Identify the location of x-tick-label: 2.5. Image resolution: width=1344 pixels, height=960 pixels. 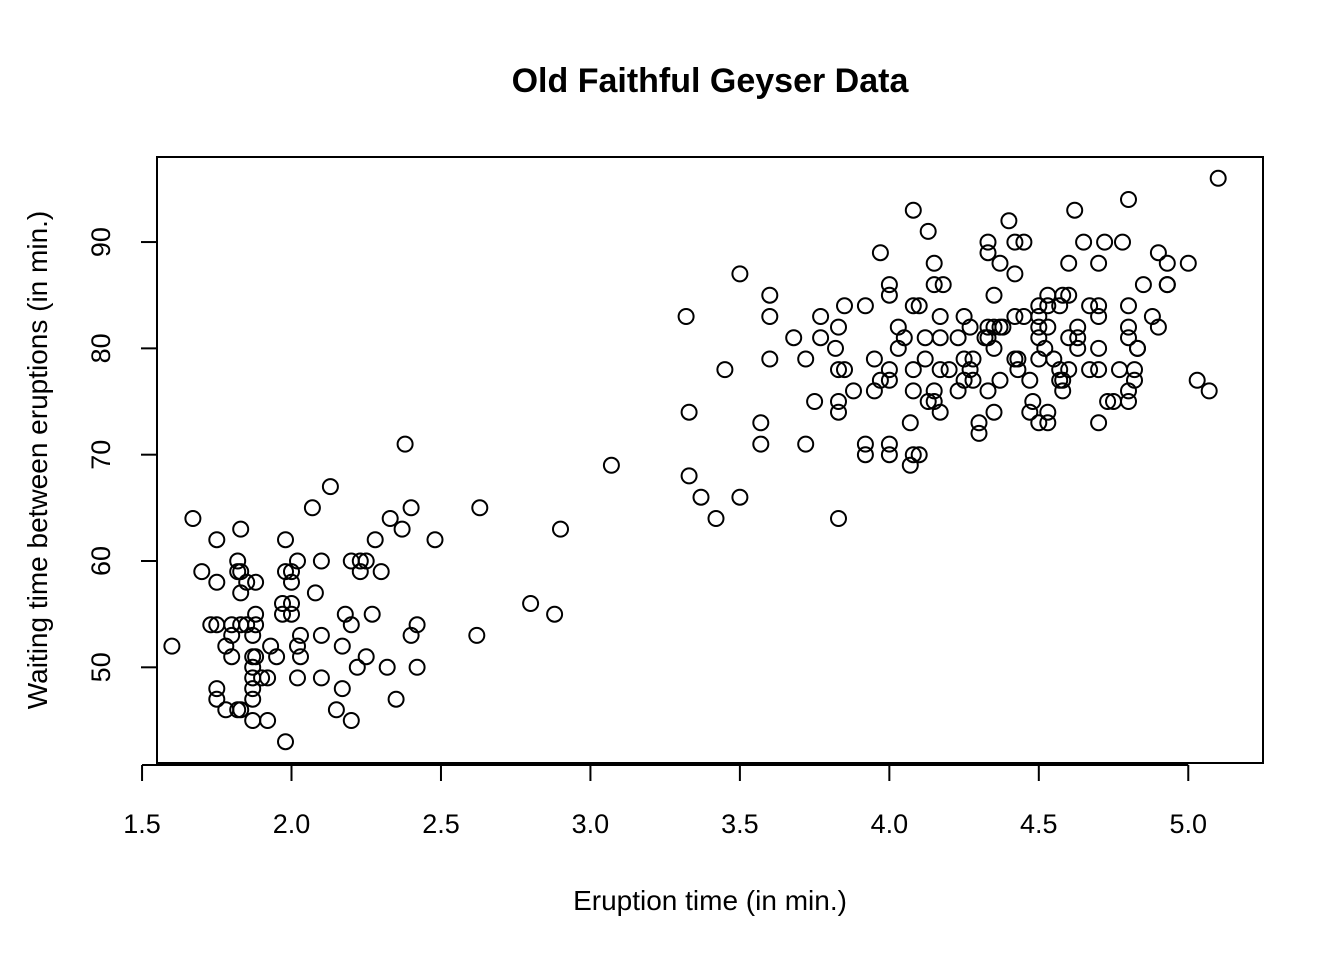
(441, 824).